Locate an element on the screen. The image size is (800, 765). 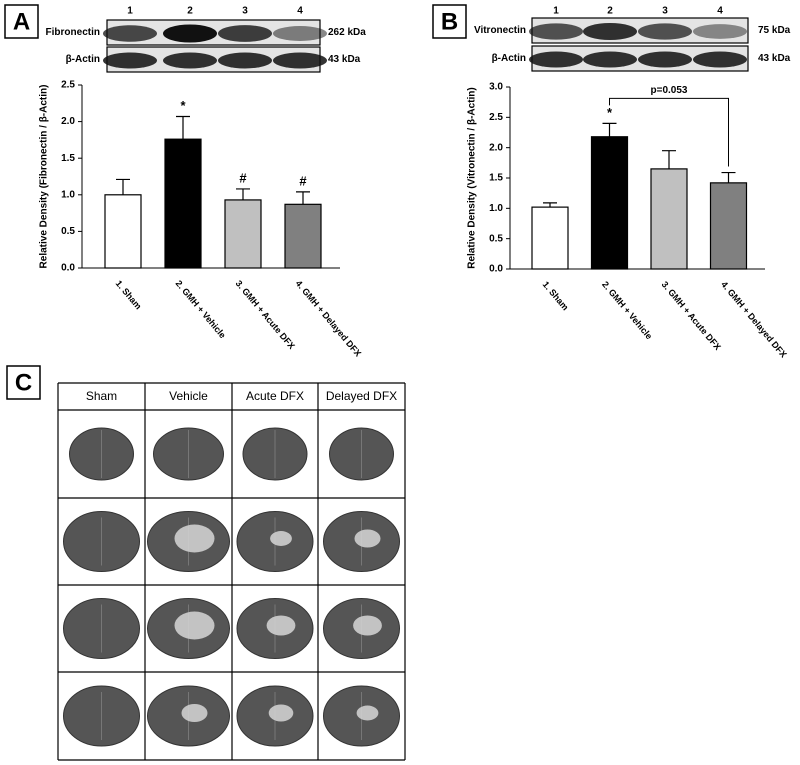
blot-label: Fibronectin is located at coordinates (73, 32).